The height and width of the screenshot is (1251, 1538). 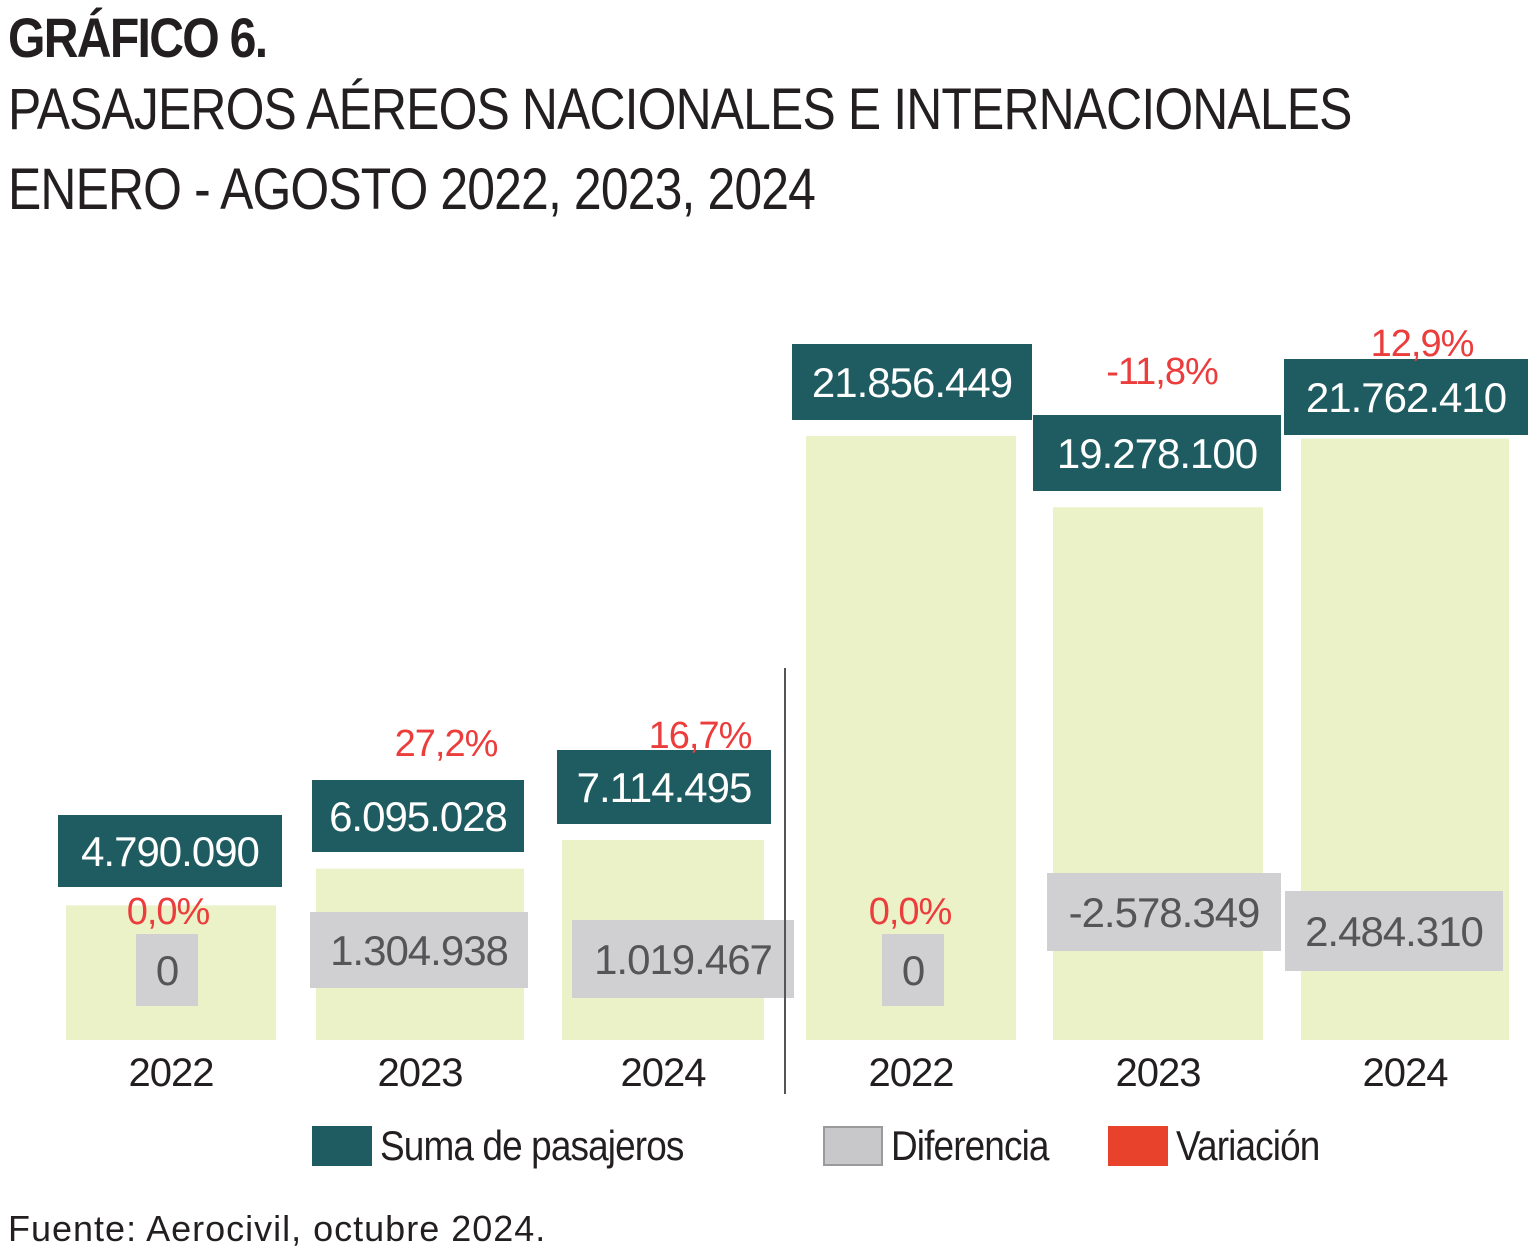 I want to click on variation-label: 16,7%, so click(x=700, y=736).